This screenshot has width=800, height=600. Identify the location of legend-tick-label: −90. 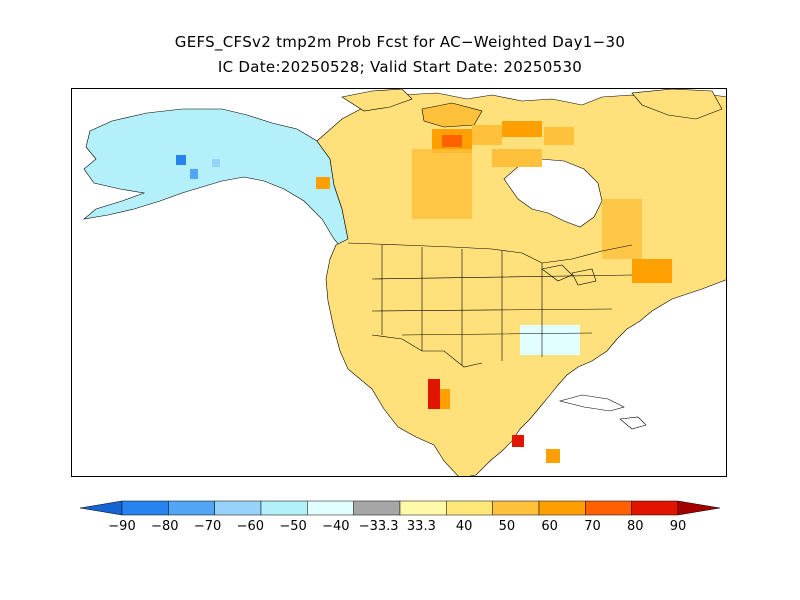
(121, 526).